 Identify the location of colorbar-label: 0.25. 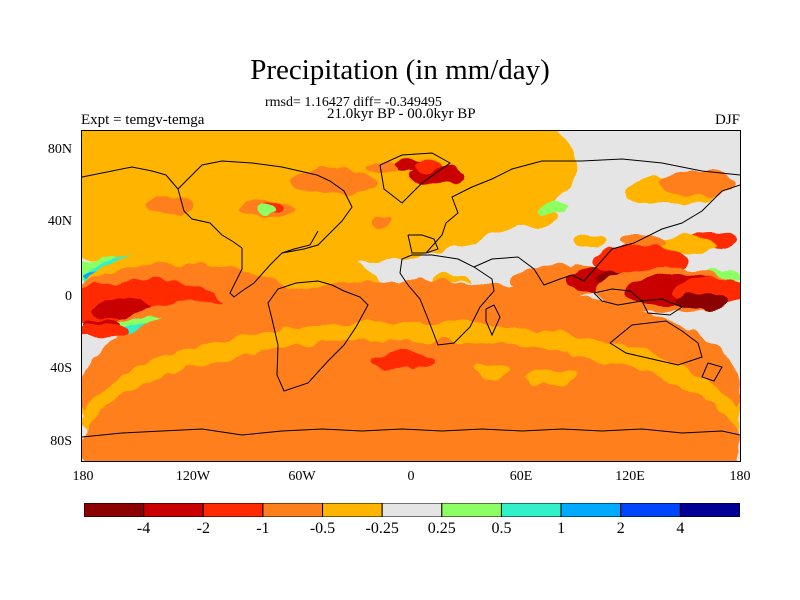
(441, 528).